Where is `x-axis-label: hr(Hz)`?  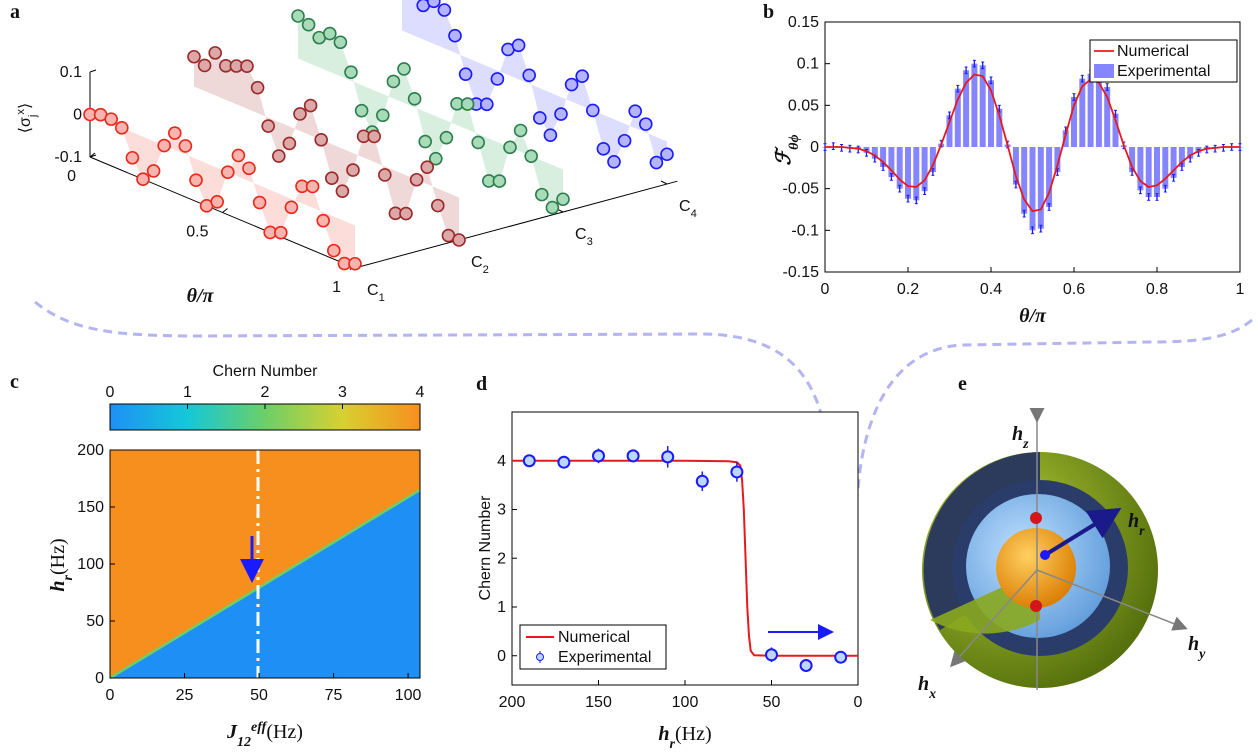
x-axis-label: hr(Hz) is located at coordinates (684, 737).